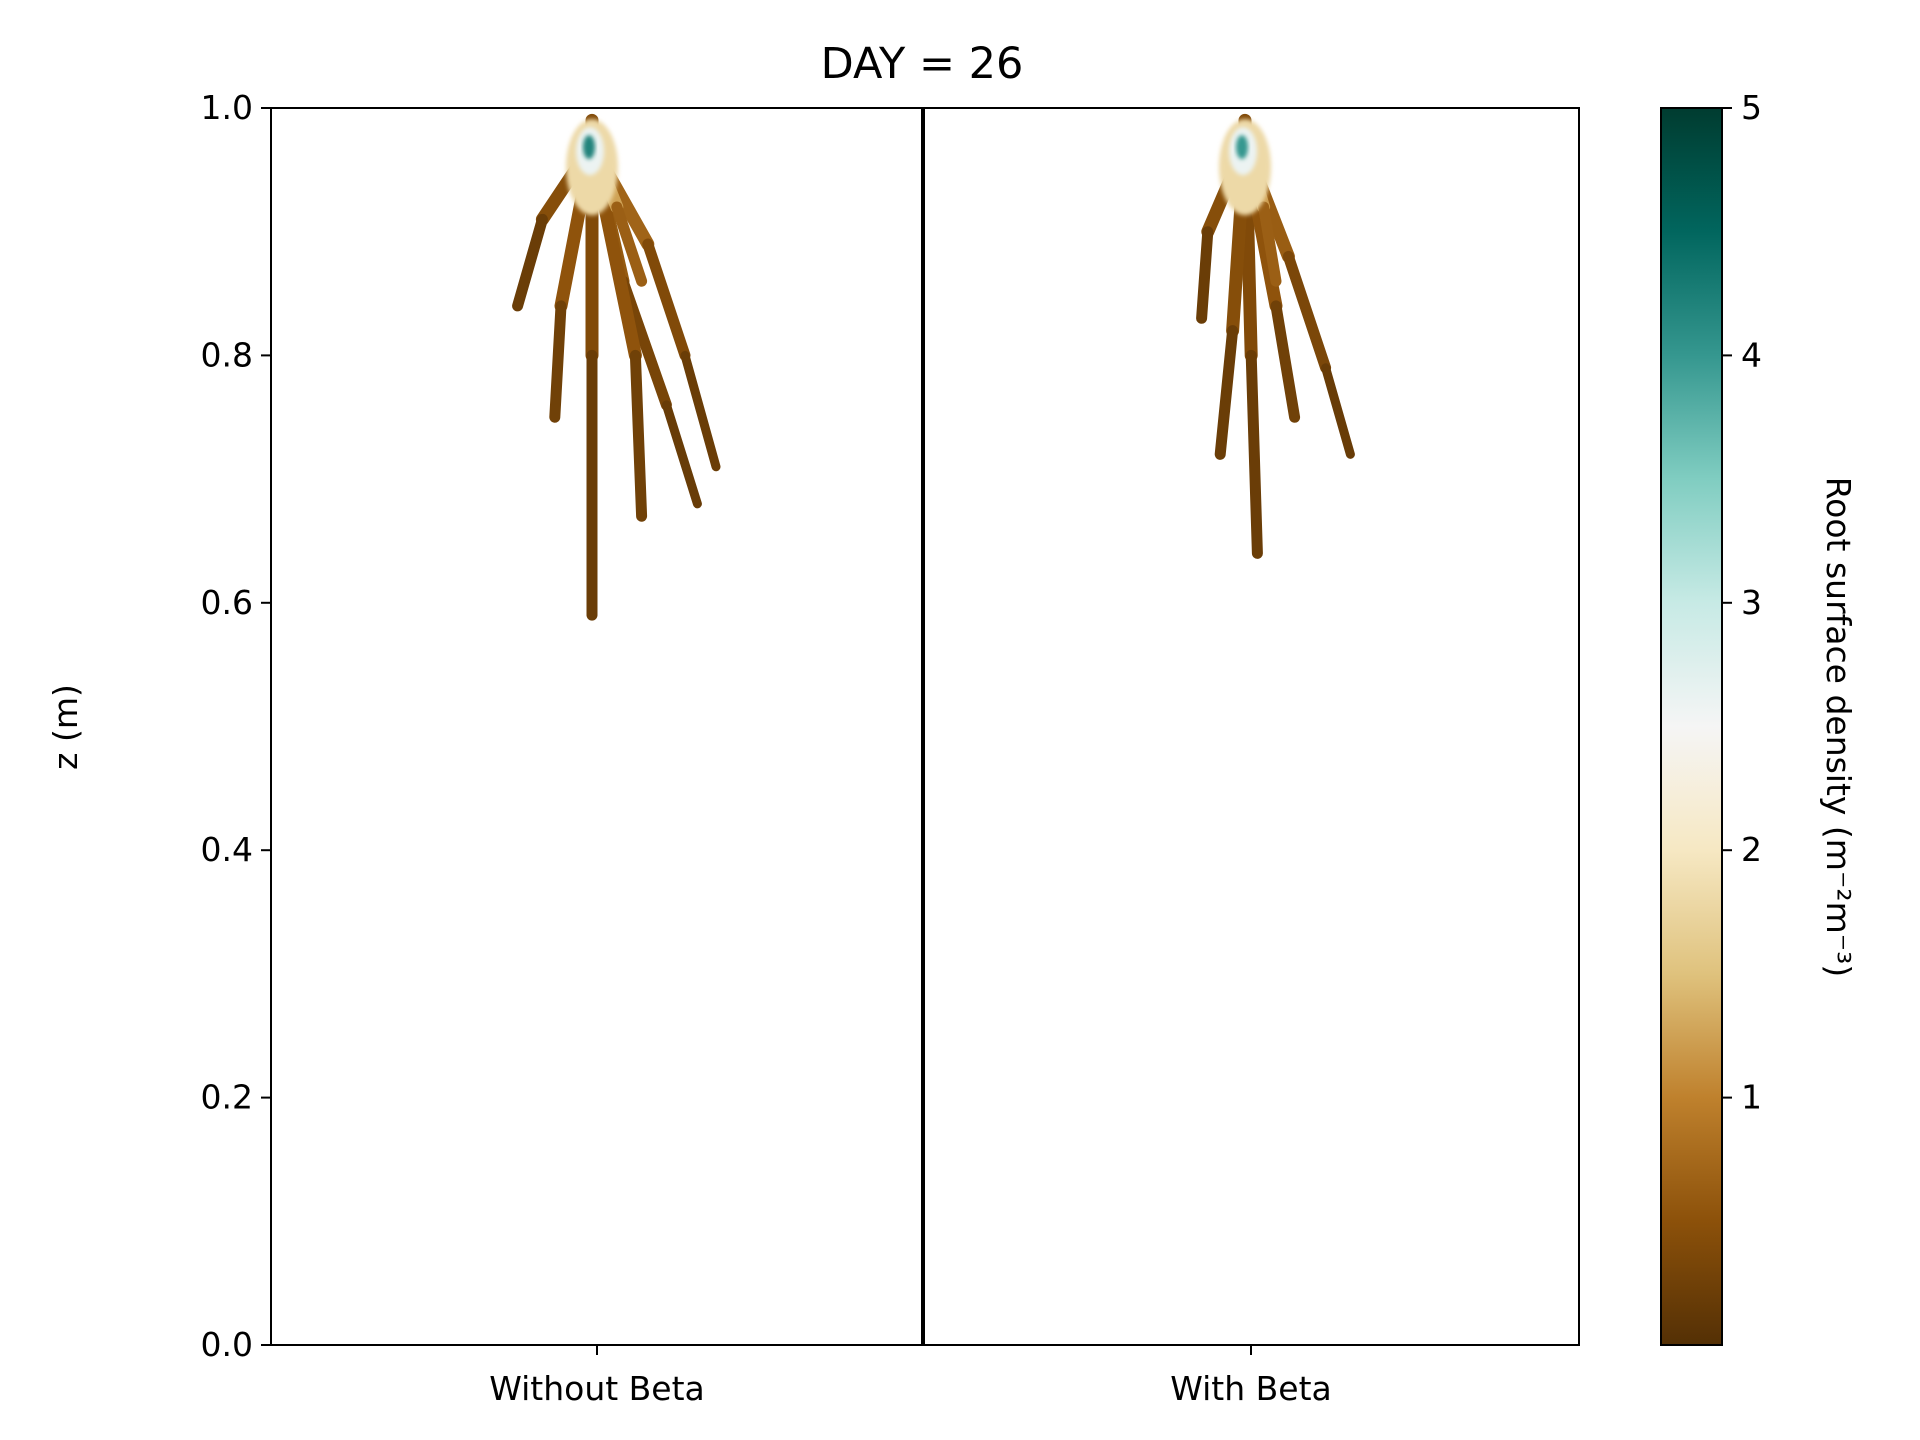 This screenshot has height=1440, width=1920. Describe the element at coordinates (1691, 726) in the screenshot. I see `colorbar` at that location.